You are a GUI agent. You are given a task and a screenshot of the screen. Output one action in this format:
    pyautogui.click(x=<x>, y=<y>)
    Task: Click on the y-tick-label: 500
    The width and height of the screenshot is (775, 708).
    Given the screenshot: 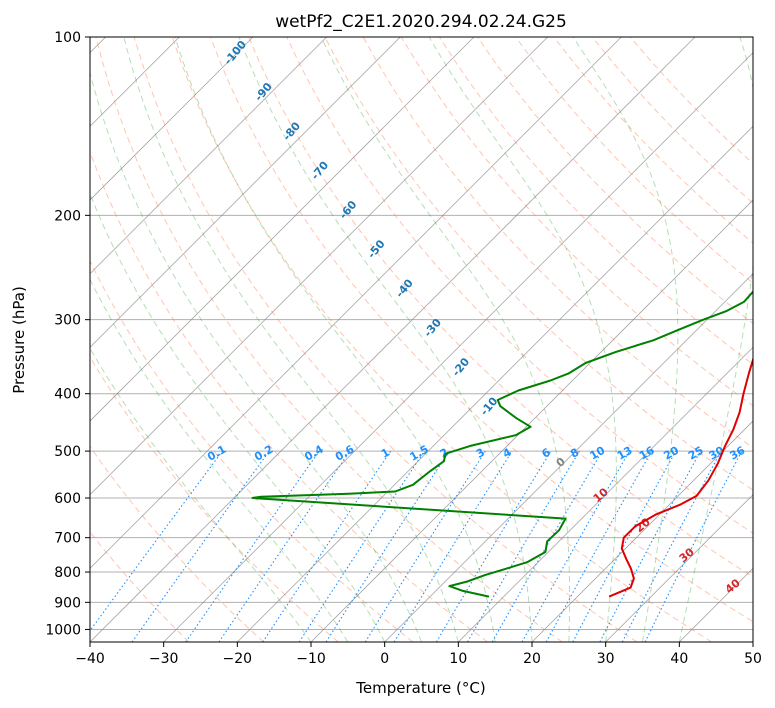 What is the action you would take?
    pyautogui.click(x=67, y=452)
    